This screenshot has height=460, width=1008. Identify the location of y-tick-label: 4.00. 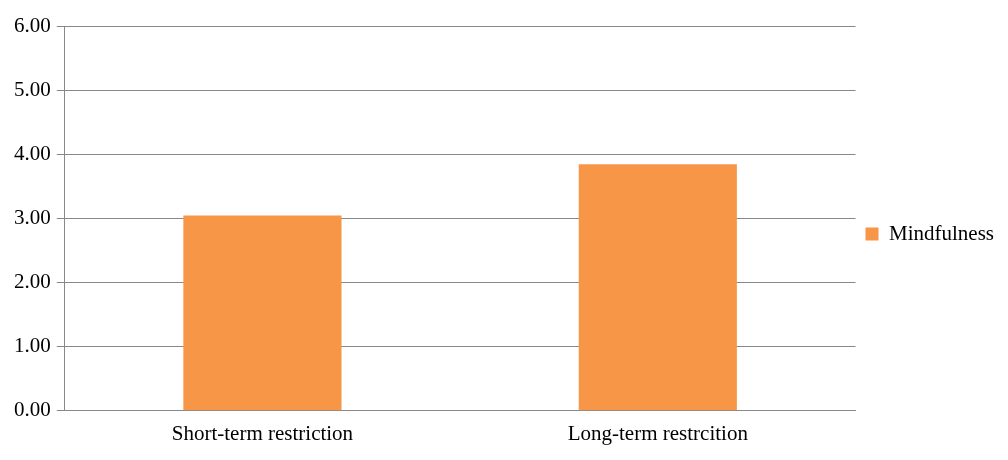
(32, 153).